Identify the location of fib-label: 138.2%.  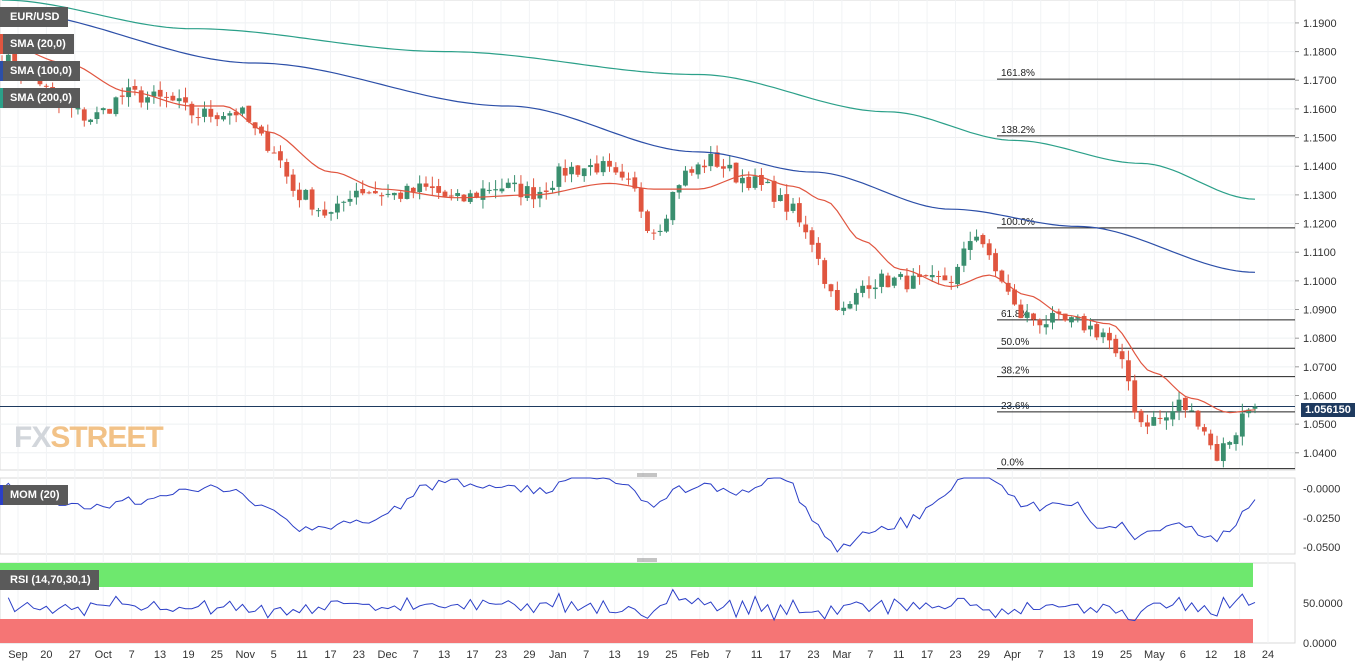
(1018, 130).